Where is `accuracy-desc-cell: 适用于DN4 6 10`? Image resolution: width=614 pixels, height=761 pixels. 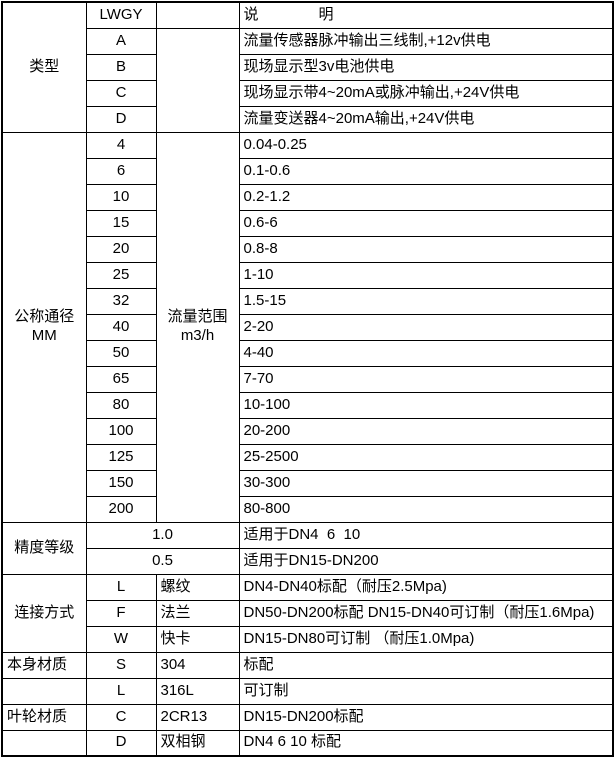
accuracy-desc-cell: 适用于DN4 6 10 is located at coordinates (426, 535).